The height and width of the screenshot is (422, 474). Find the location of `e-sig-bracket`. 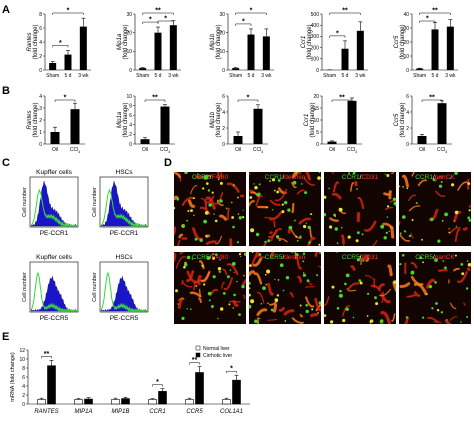

e-sig-bracket is located at coordinates (46, 357).